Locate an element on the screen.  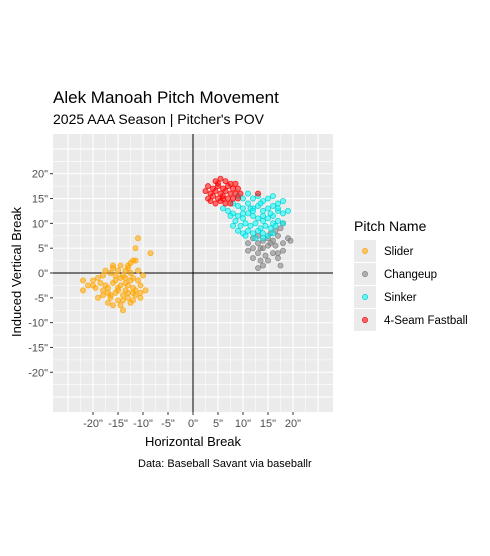
legend-label: Sinker is located at coordinates (400, 298).